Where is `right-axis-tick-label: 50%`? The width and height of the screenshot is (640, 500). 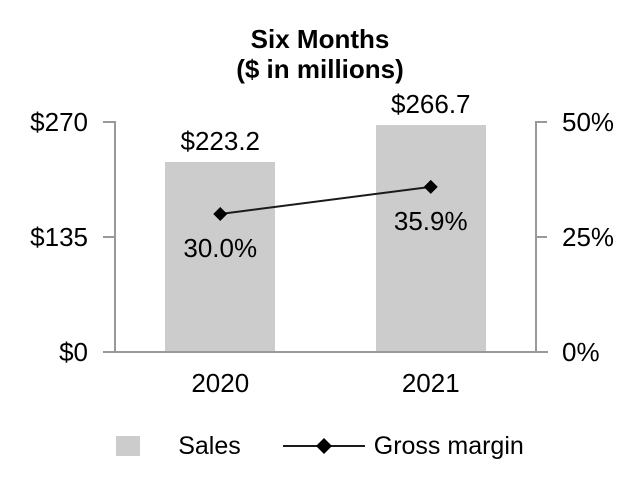
right-axis-tick-label: 50% is located at coordinates (588, 122).